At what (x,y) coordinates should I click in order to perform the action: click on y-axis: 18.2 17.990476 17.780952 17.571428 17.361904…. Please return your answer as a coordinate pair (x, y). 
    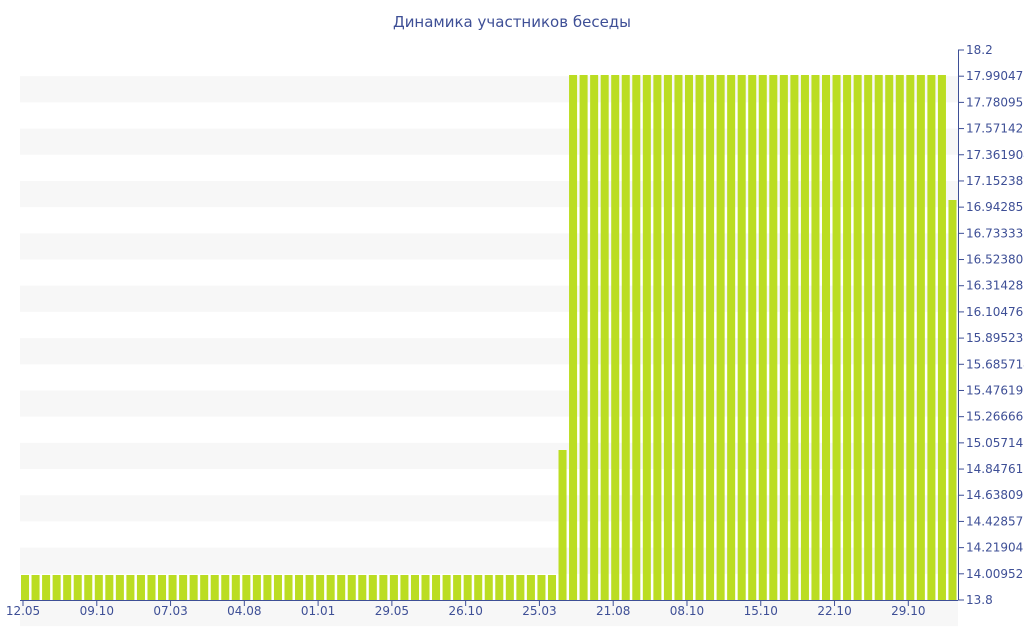
    Looking at the image, I should click on (991, 325).